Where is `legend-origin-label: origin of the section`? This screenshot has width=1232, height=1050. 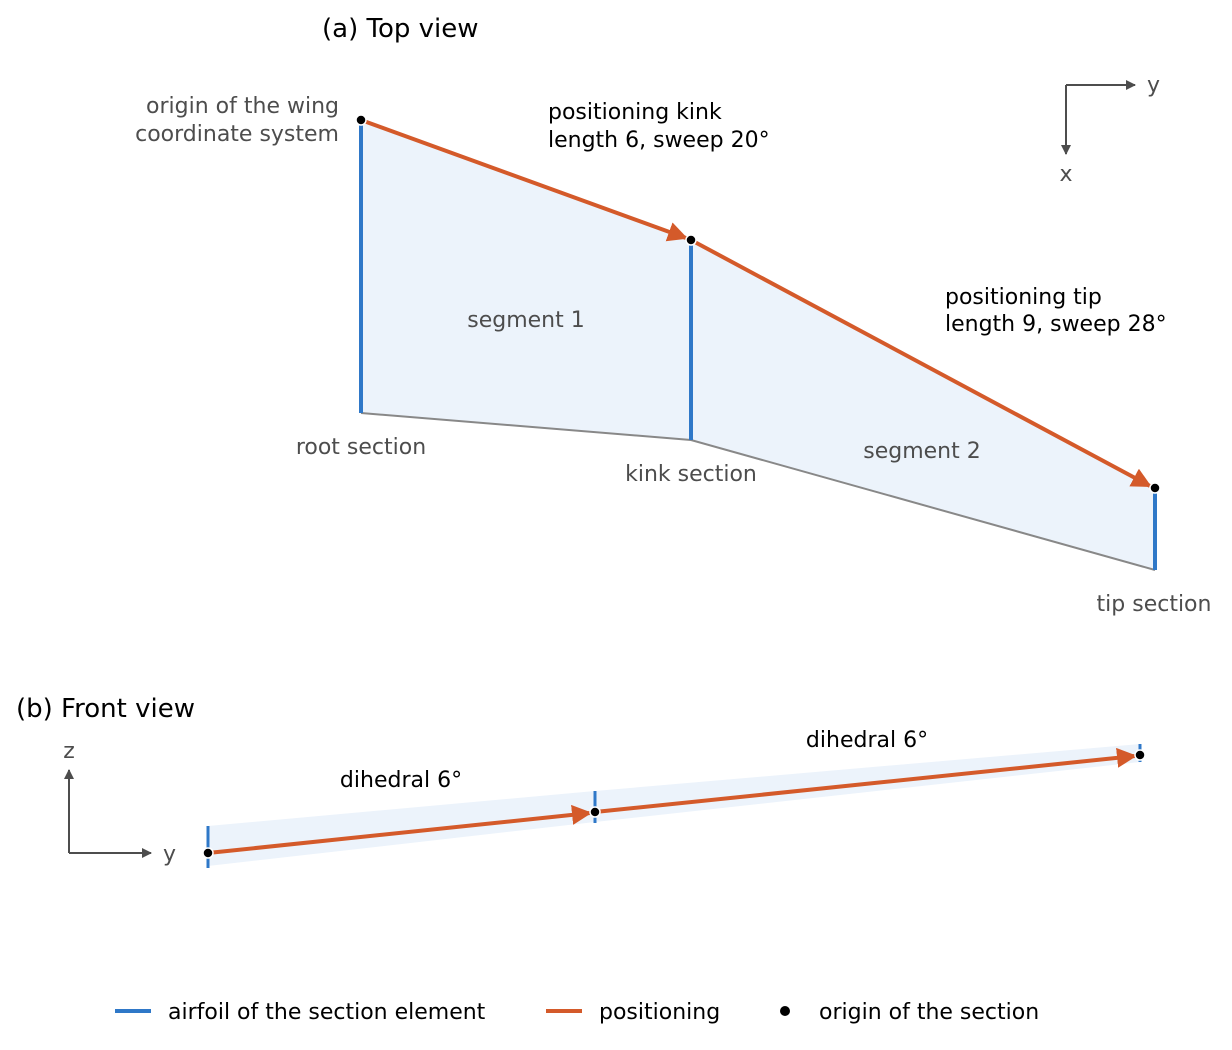
legend-origin-label: origin of the section is located at coordinates (929, 1012).